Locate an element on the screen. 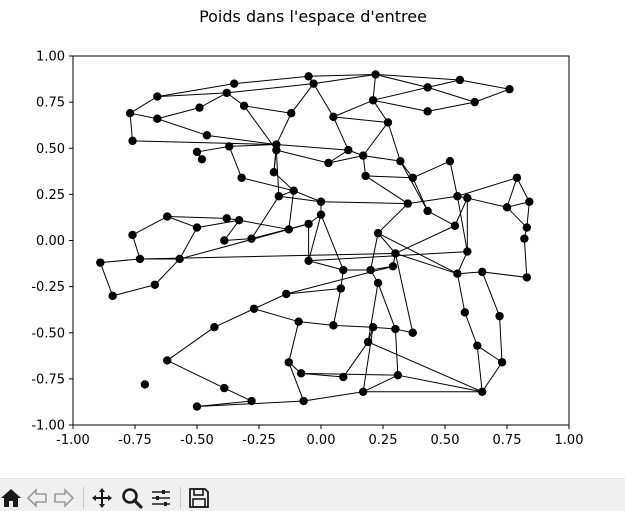 The height and width of the screenshot is (511, 625). zoom-magnifier-icon is located at coordinates (132, 498).